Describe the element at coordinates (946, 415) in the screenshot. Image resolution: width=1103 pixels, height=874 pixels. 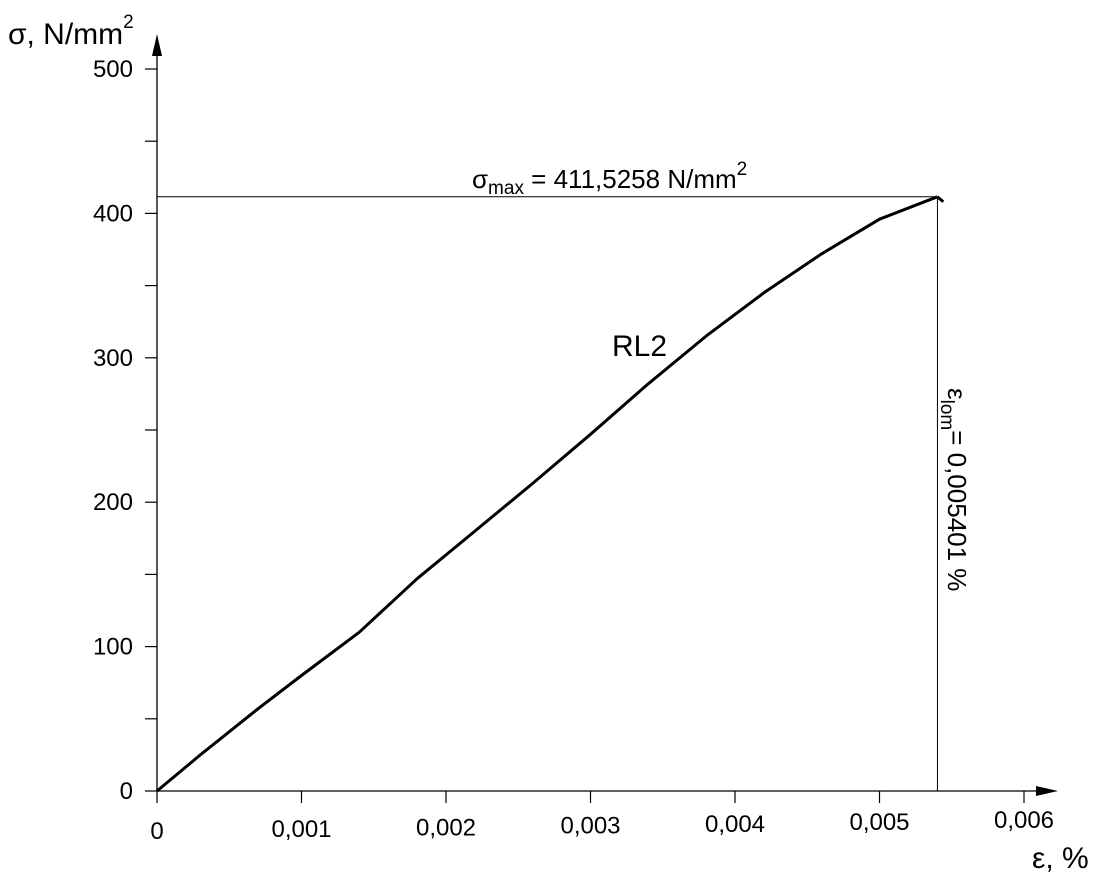
I see `eps-subscript: lom` at that location.